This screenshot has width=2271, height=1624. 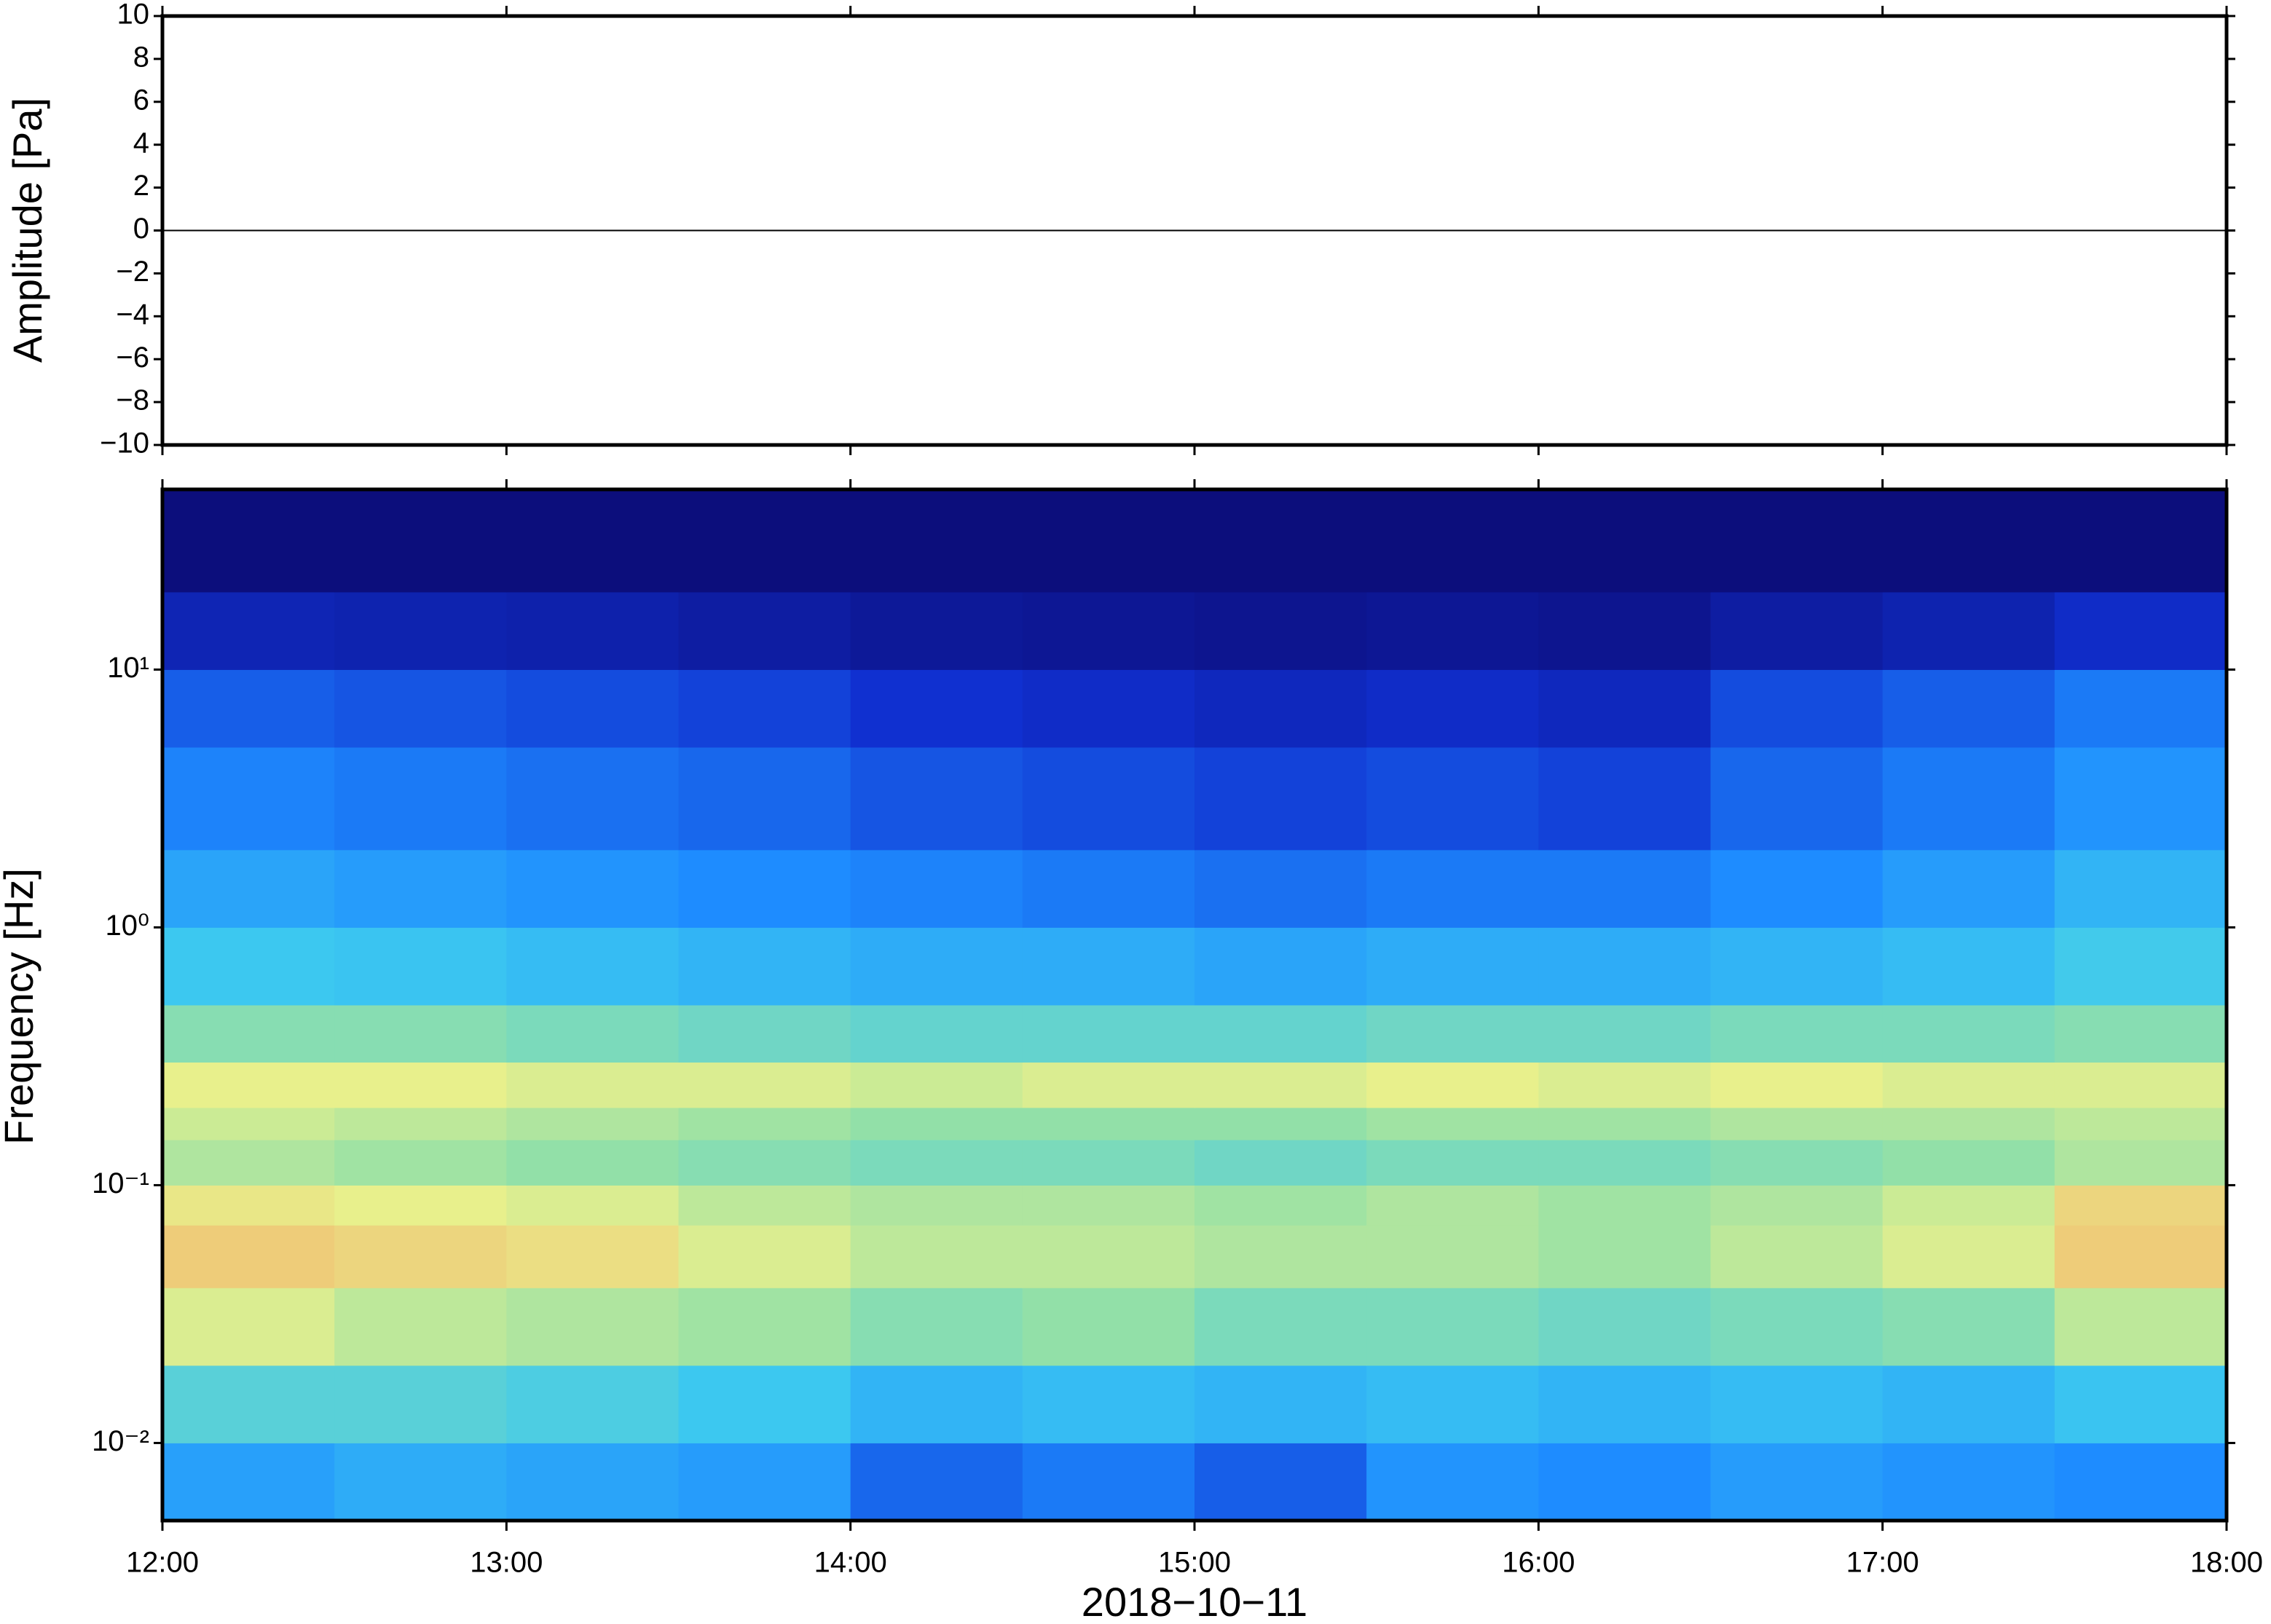 What do you see at coordinates (141, 100) in the screenshot?
I see `y-tick-label: 6` at bounding box center [141, 100].